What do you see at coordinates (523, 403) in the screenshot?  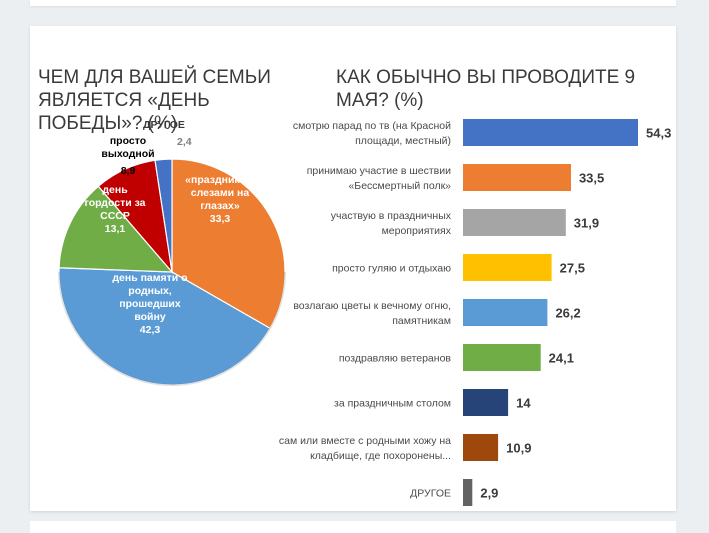 I see `bar-value-label: 14` at bounding box center [523, 403].